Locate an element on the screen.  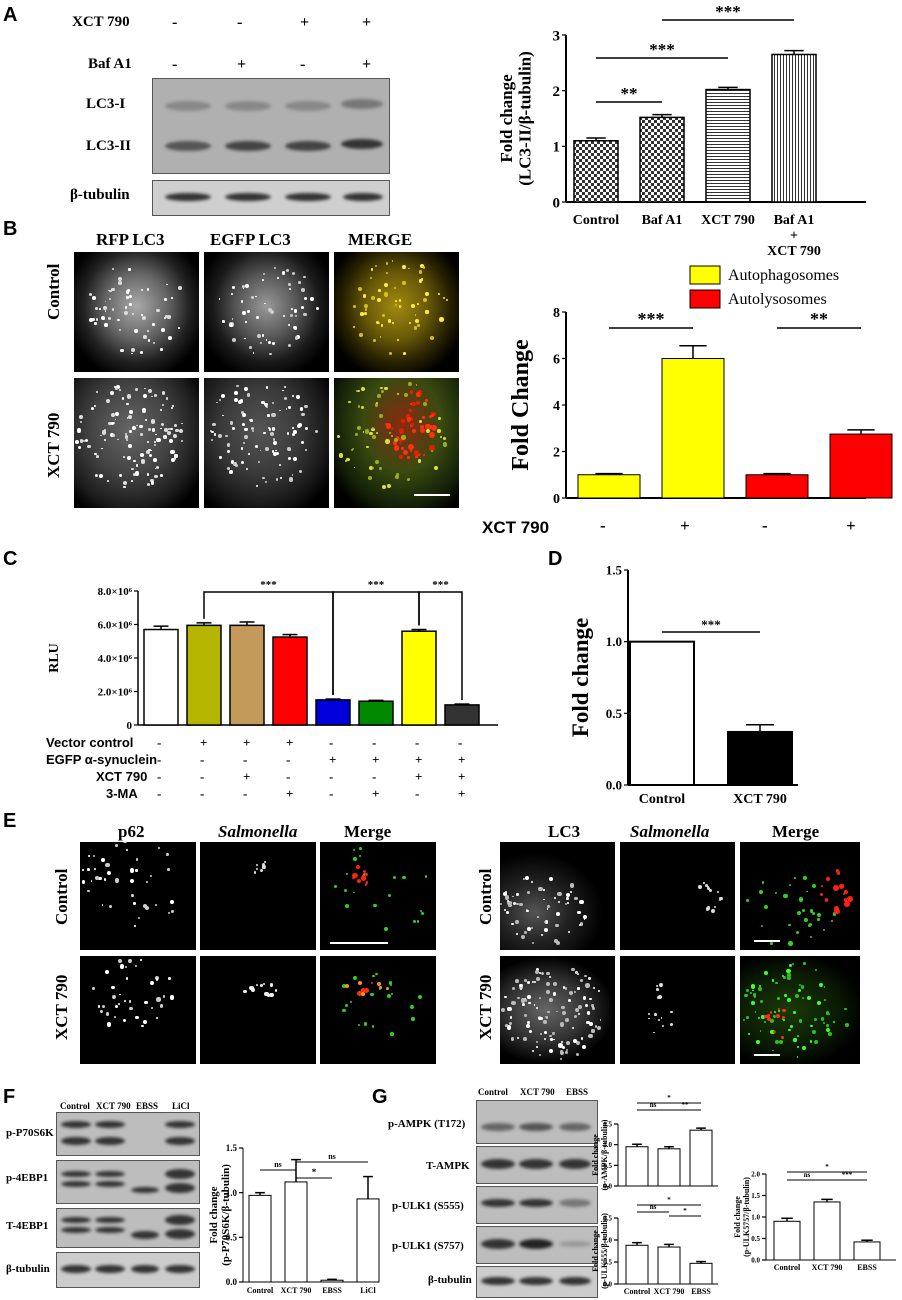
chart-d: 0.0 0.5 1.0 1.5 Fold change Control XCT 790 *** is located at coordinates (683, 685).